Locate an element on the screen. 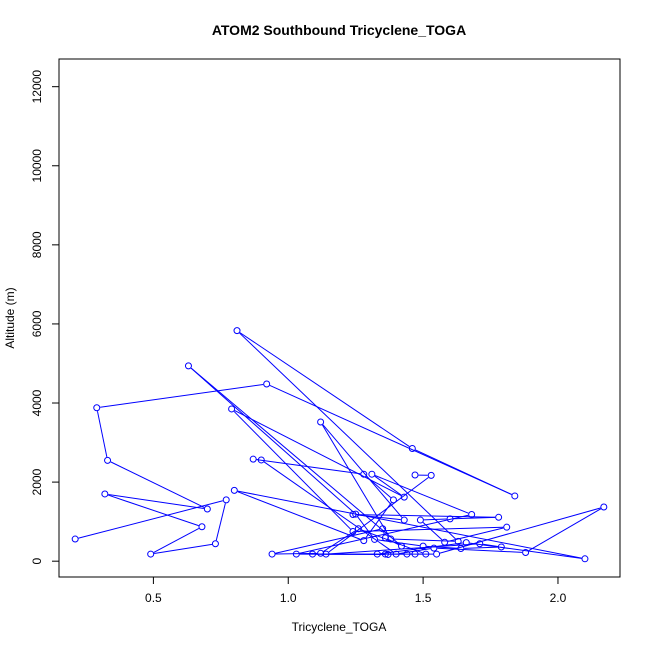 The image size is (650, 655). x-tick-label: 1.0 is located at coordinates (288, 598).